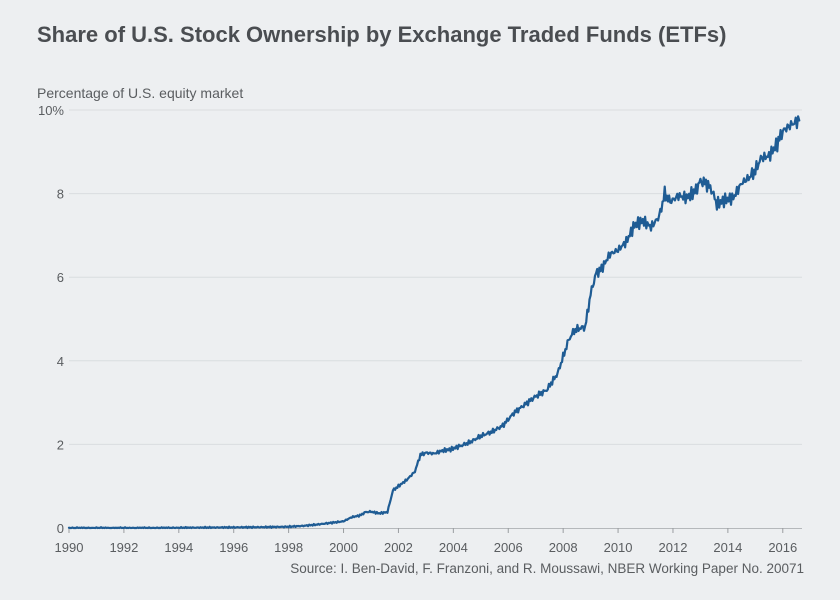  I want to click on x-tick-label: 2000, so click(343, 547).